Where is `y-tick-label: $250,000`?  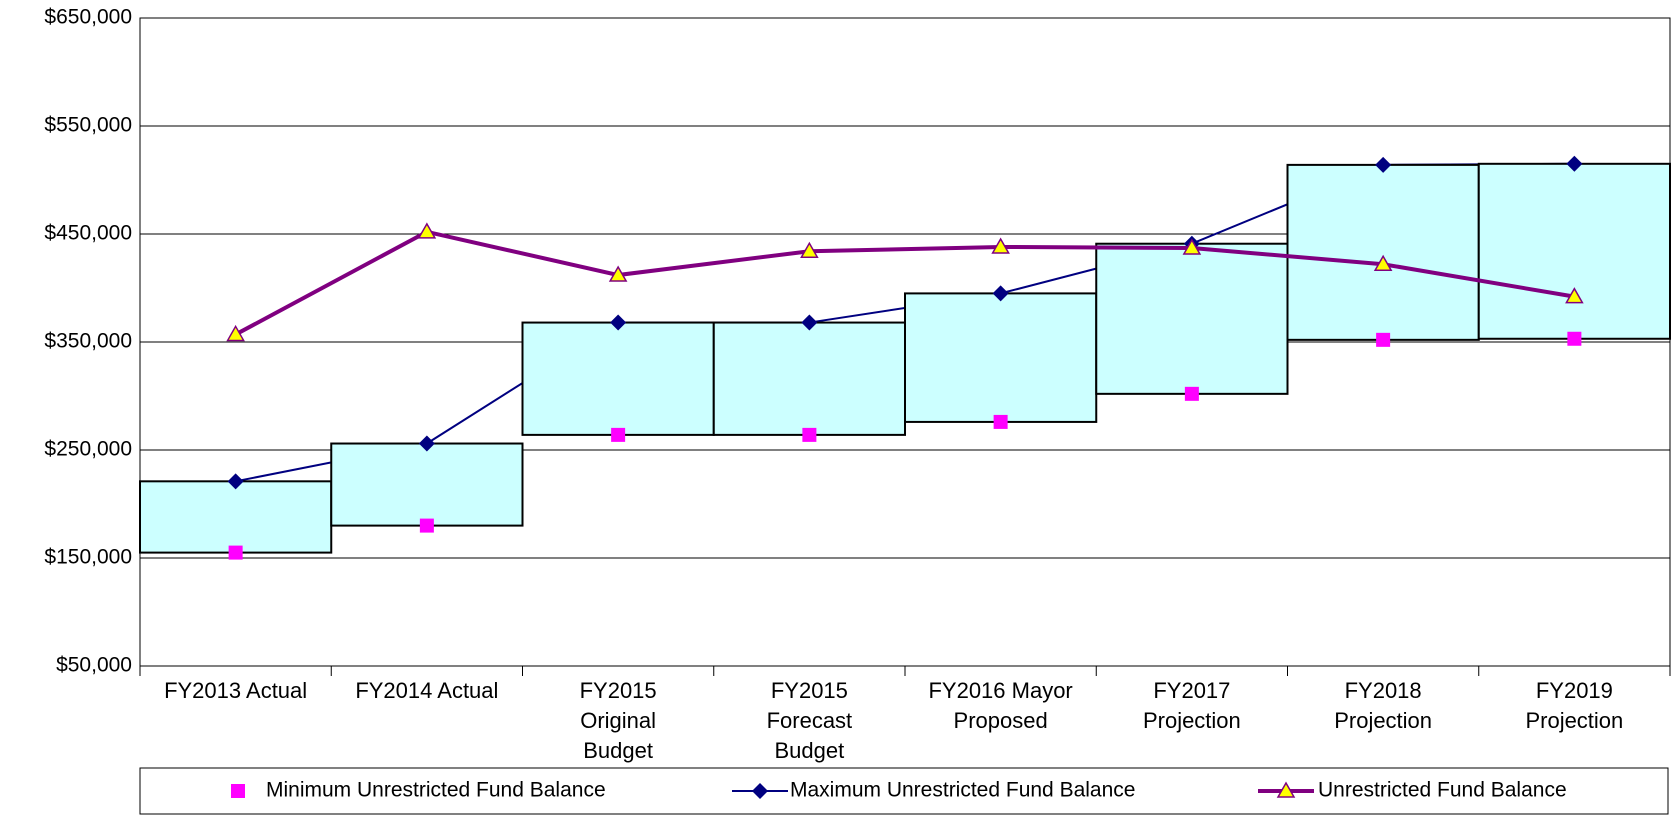
y-tick-label: $250,000 is located at coordinates (88, 449).